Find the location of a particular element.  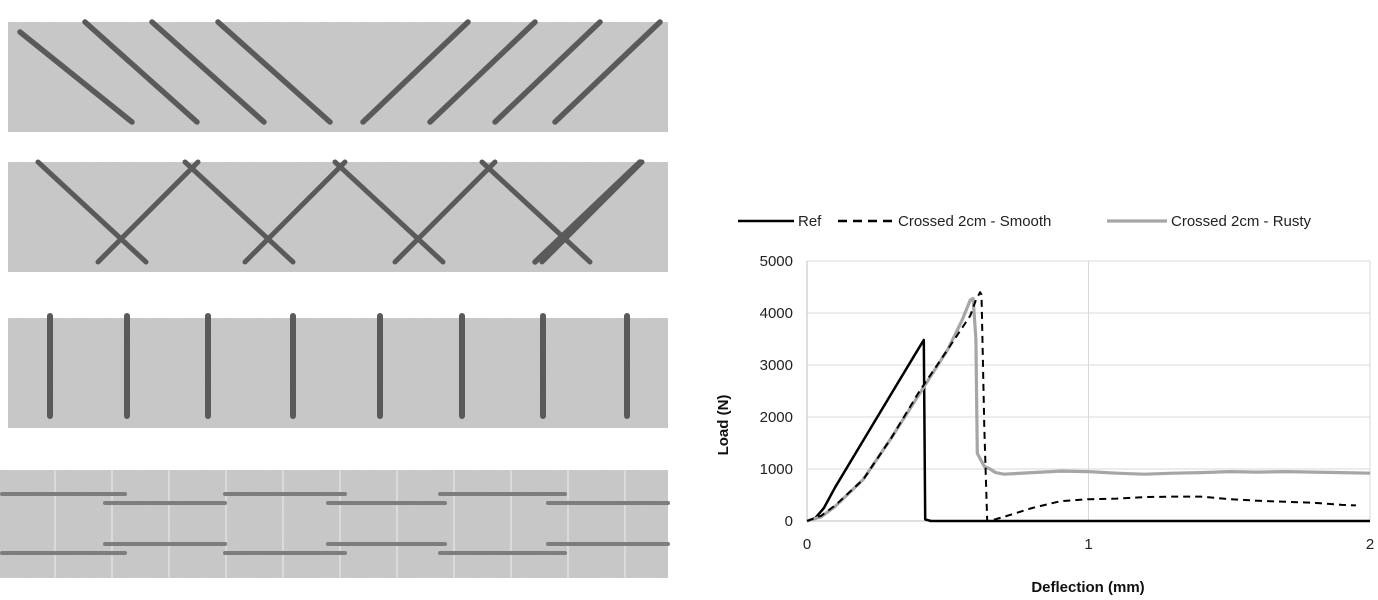

x-tick-label: 2 is located at coordinates (1370, 544).